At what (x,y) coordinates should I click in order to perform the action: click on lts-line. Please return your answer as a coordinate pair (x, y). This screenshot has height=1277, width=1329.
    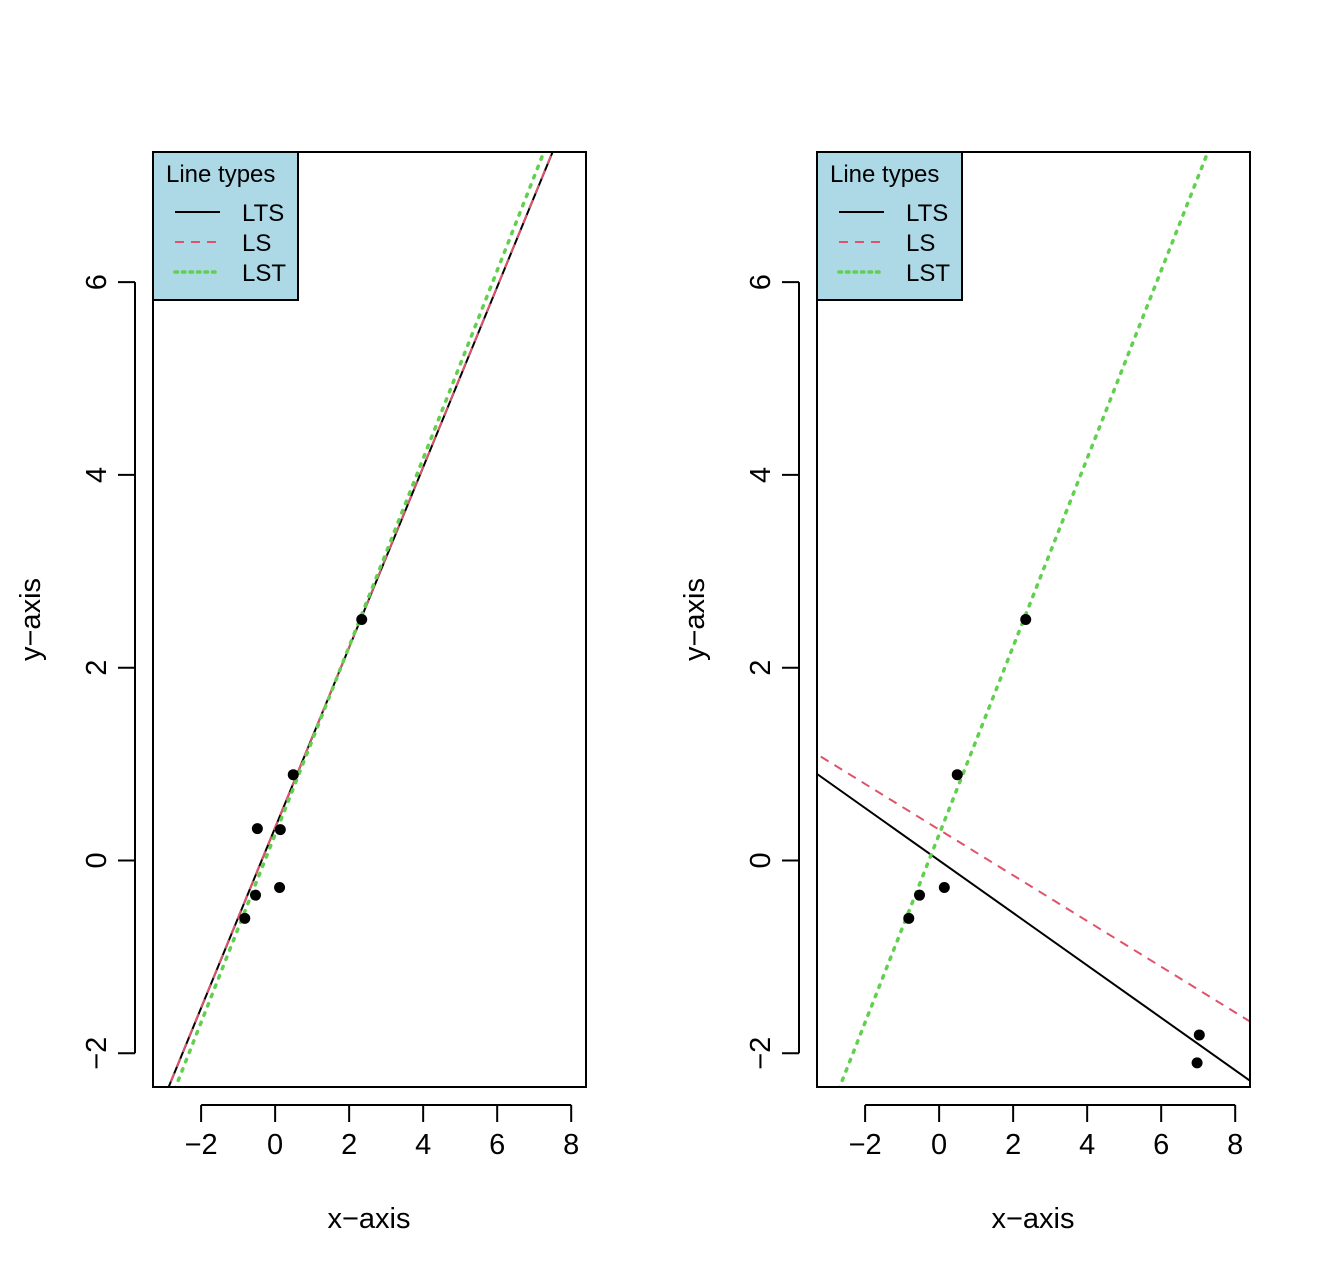
    Looking at the image, I should click on (1033, 927).